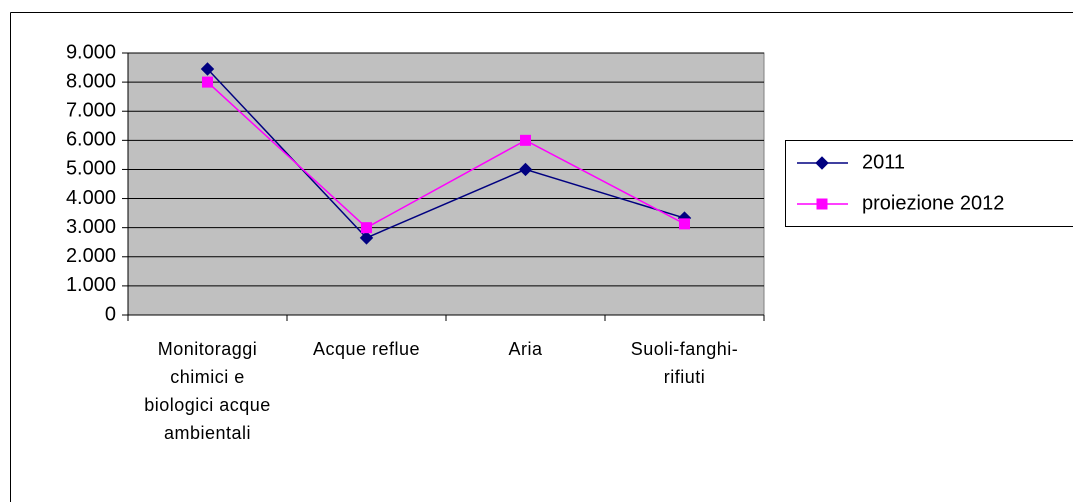  I want to click on legend-label: proiezione 2012, so click(933, 203).